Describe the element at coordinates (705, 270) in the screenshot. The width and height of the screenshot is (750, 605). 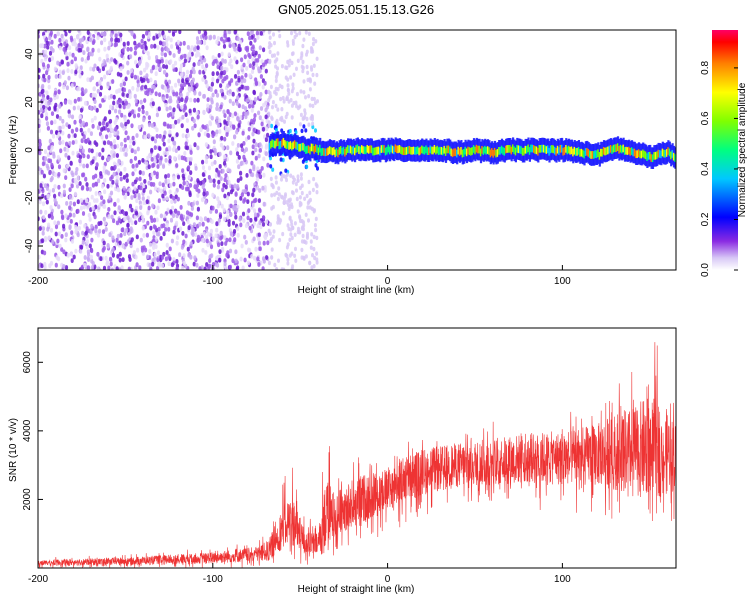
I see `colorbar-tick-label: 0.0` at that location.